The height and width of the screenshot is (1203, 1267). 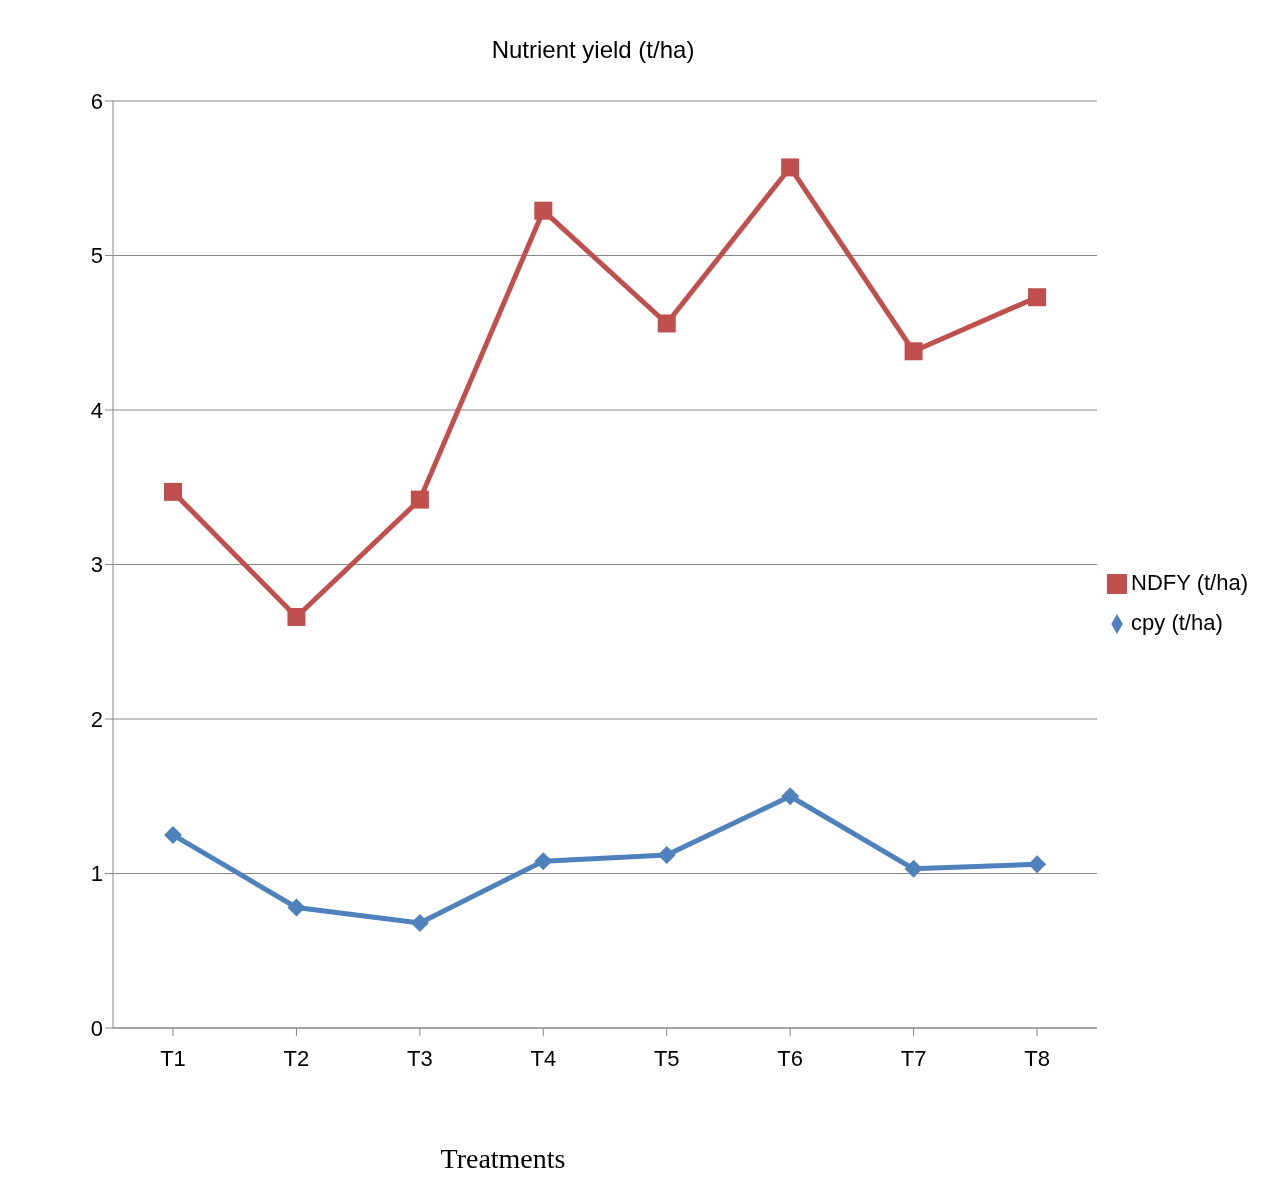 What do you see at coordinates (420, 1058) in the screenshot?
I see `x-tick-label: T3` at bounding box center [420, 1058].